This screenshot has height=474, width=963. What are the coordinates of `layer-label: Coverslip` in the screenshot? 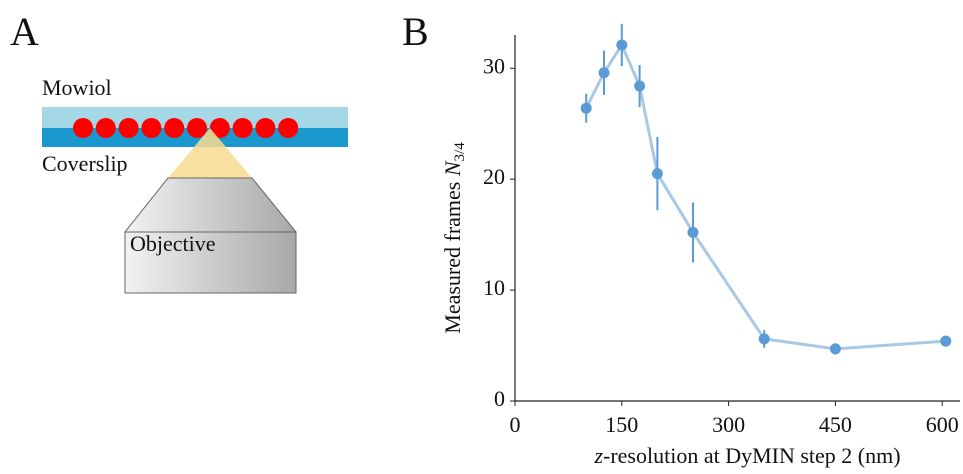 It's located at (85, 163).